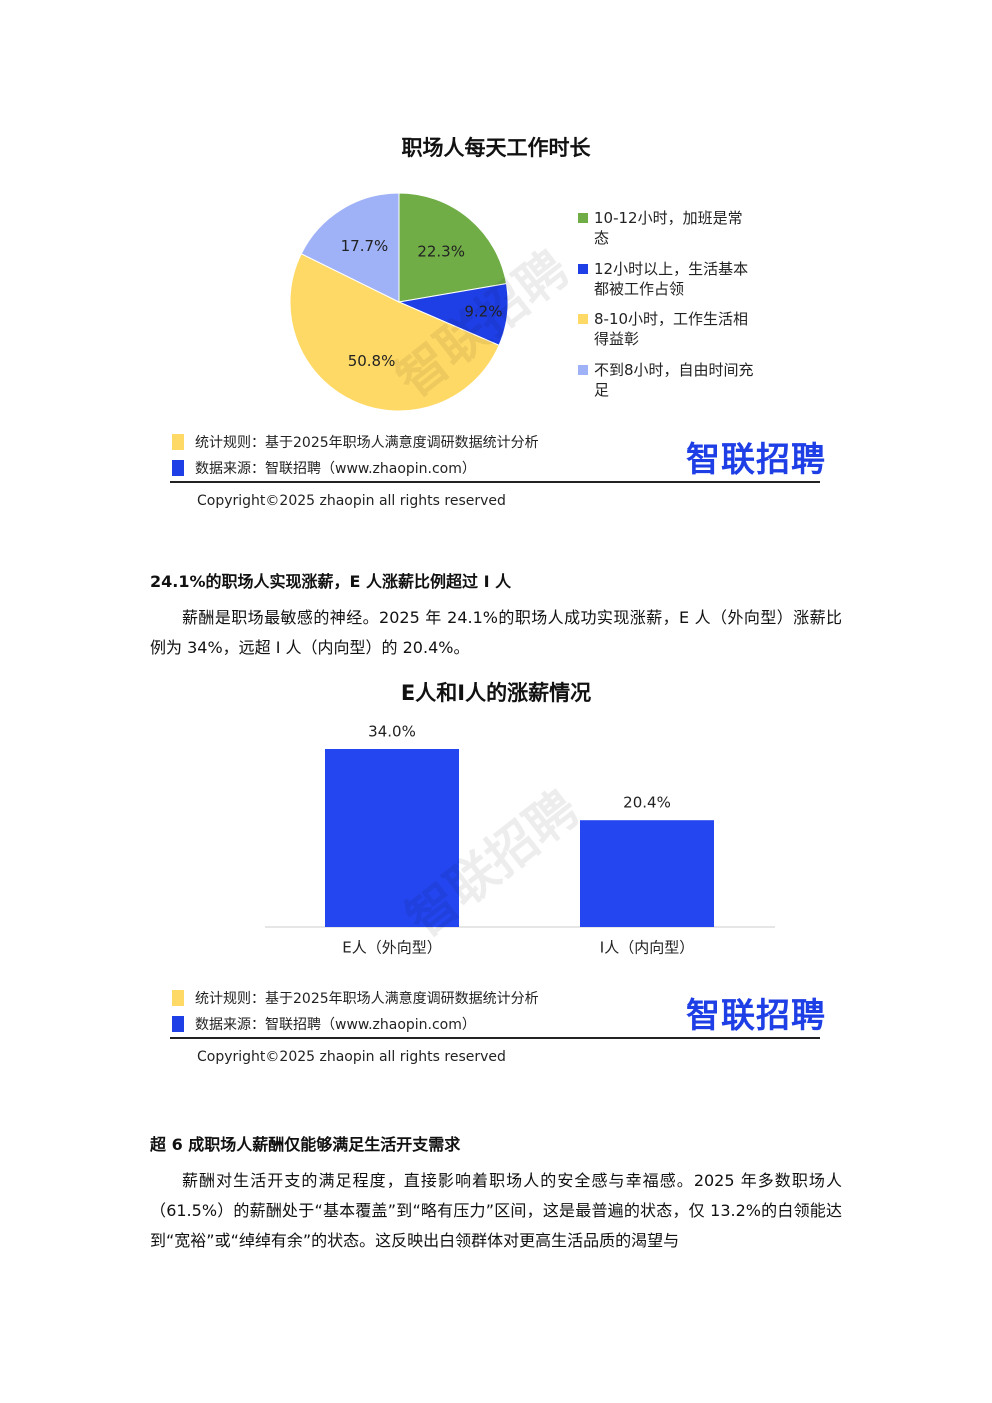  Describe the element at coordinates (671, 329) in the screenshot. I see `legend-label: 8-10小时，工作生活相得益彰` at that location.